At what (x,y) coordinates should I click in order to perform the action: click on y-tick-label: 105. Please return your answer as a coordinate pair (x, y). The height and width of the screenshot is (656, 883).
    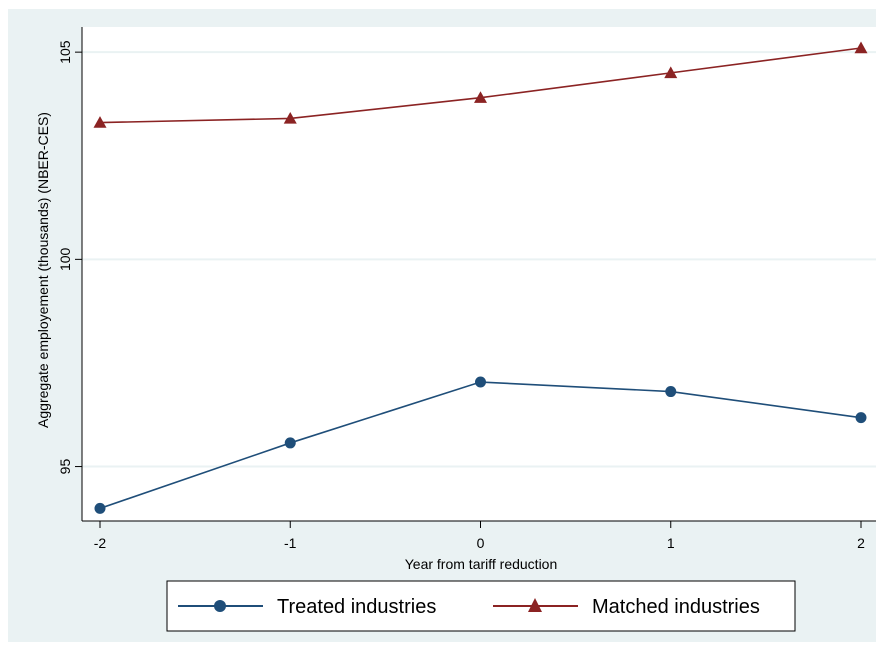
    Looking at the image, I should click on (65, 52).